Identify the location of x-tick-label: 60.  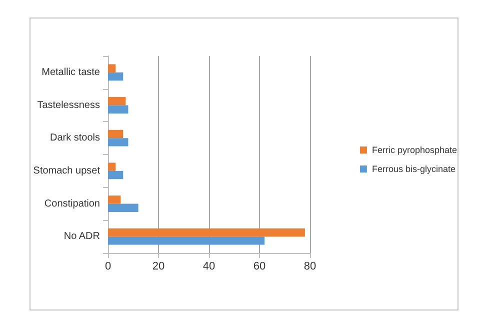
(259, 266).